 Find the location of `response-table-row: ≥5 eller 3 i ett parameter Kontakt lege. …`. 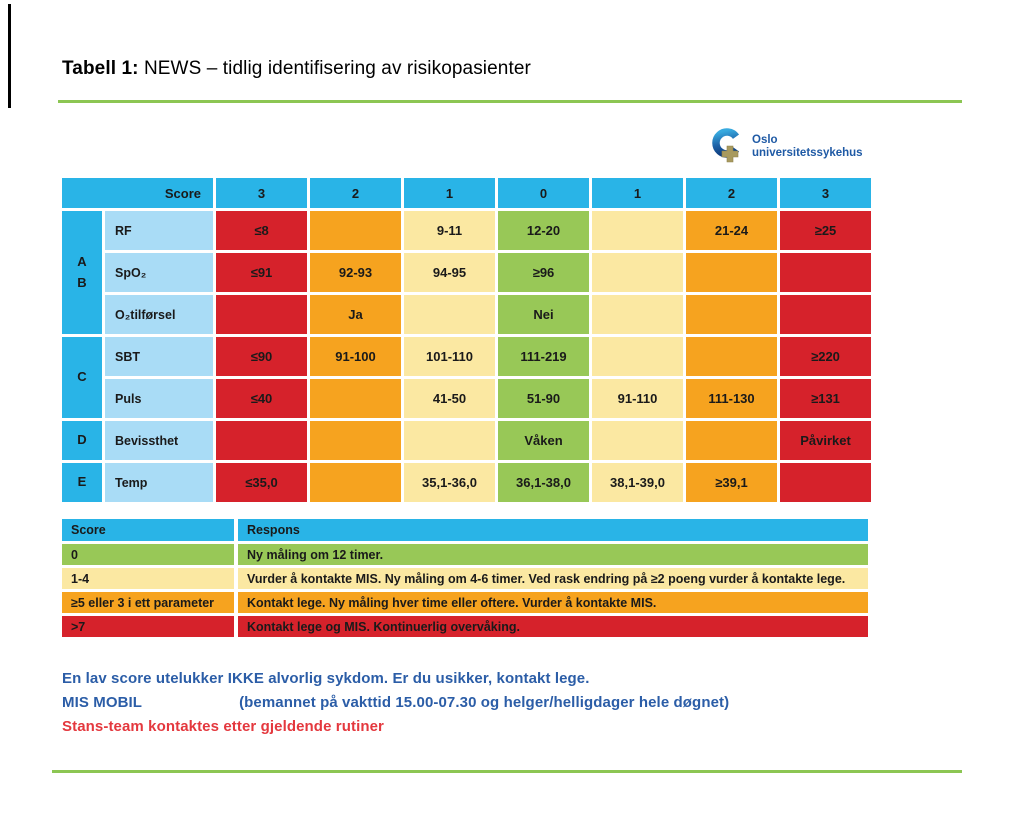

response-table-row: ≥5 eller 3 i ett parameter Kontakt lege. … is located at coordinates (465, 602).